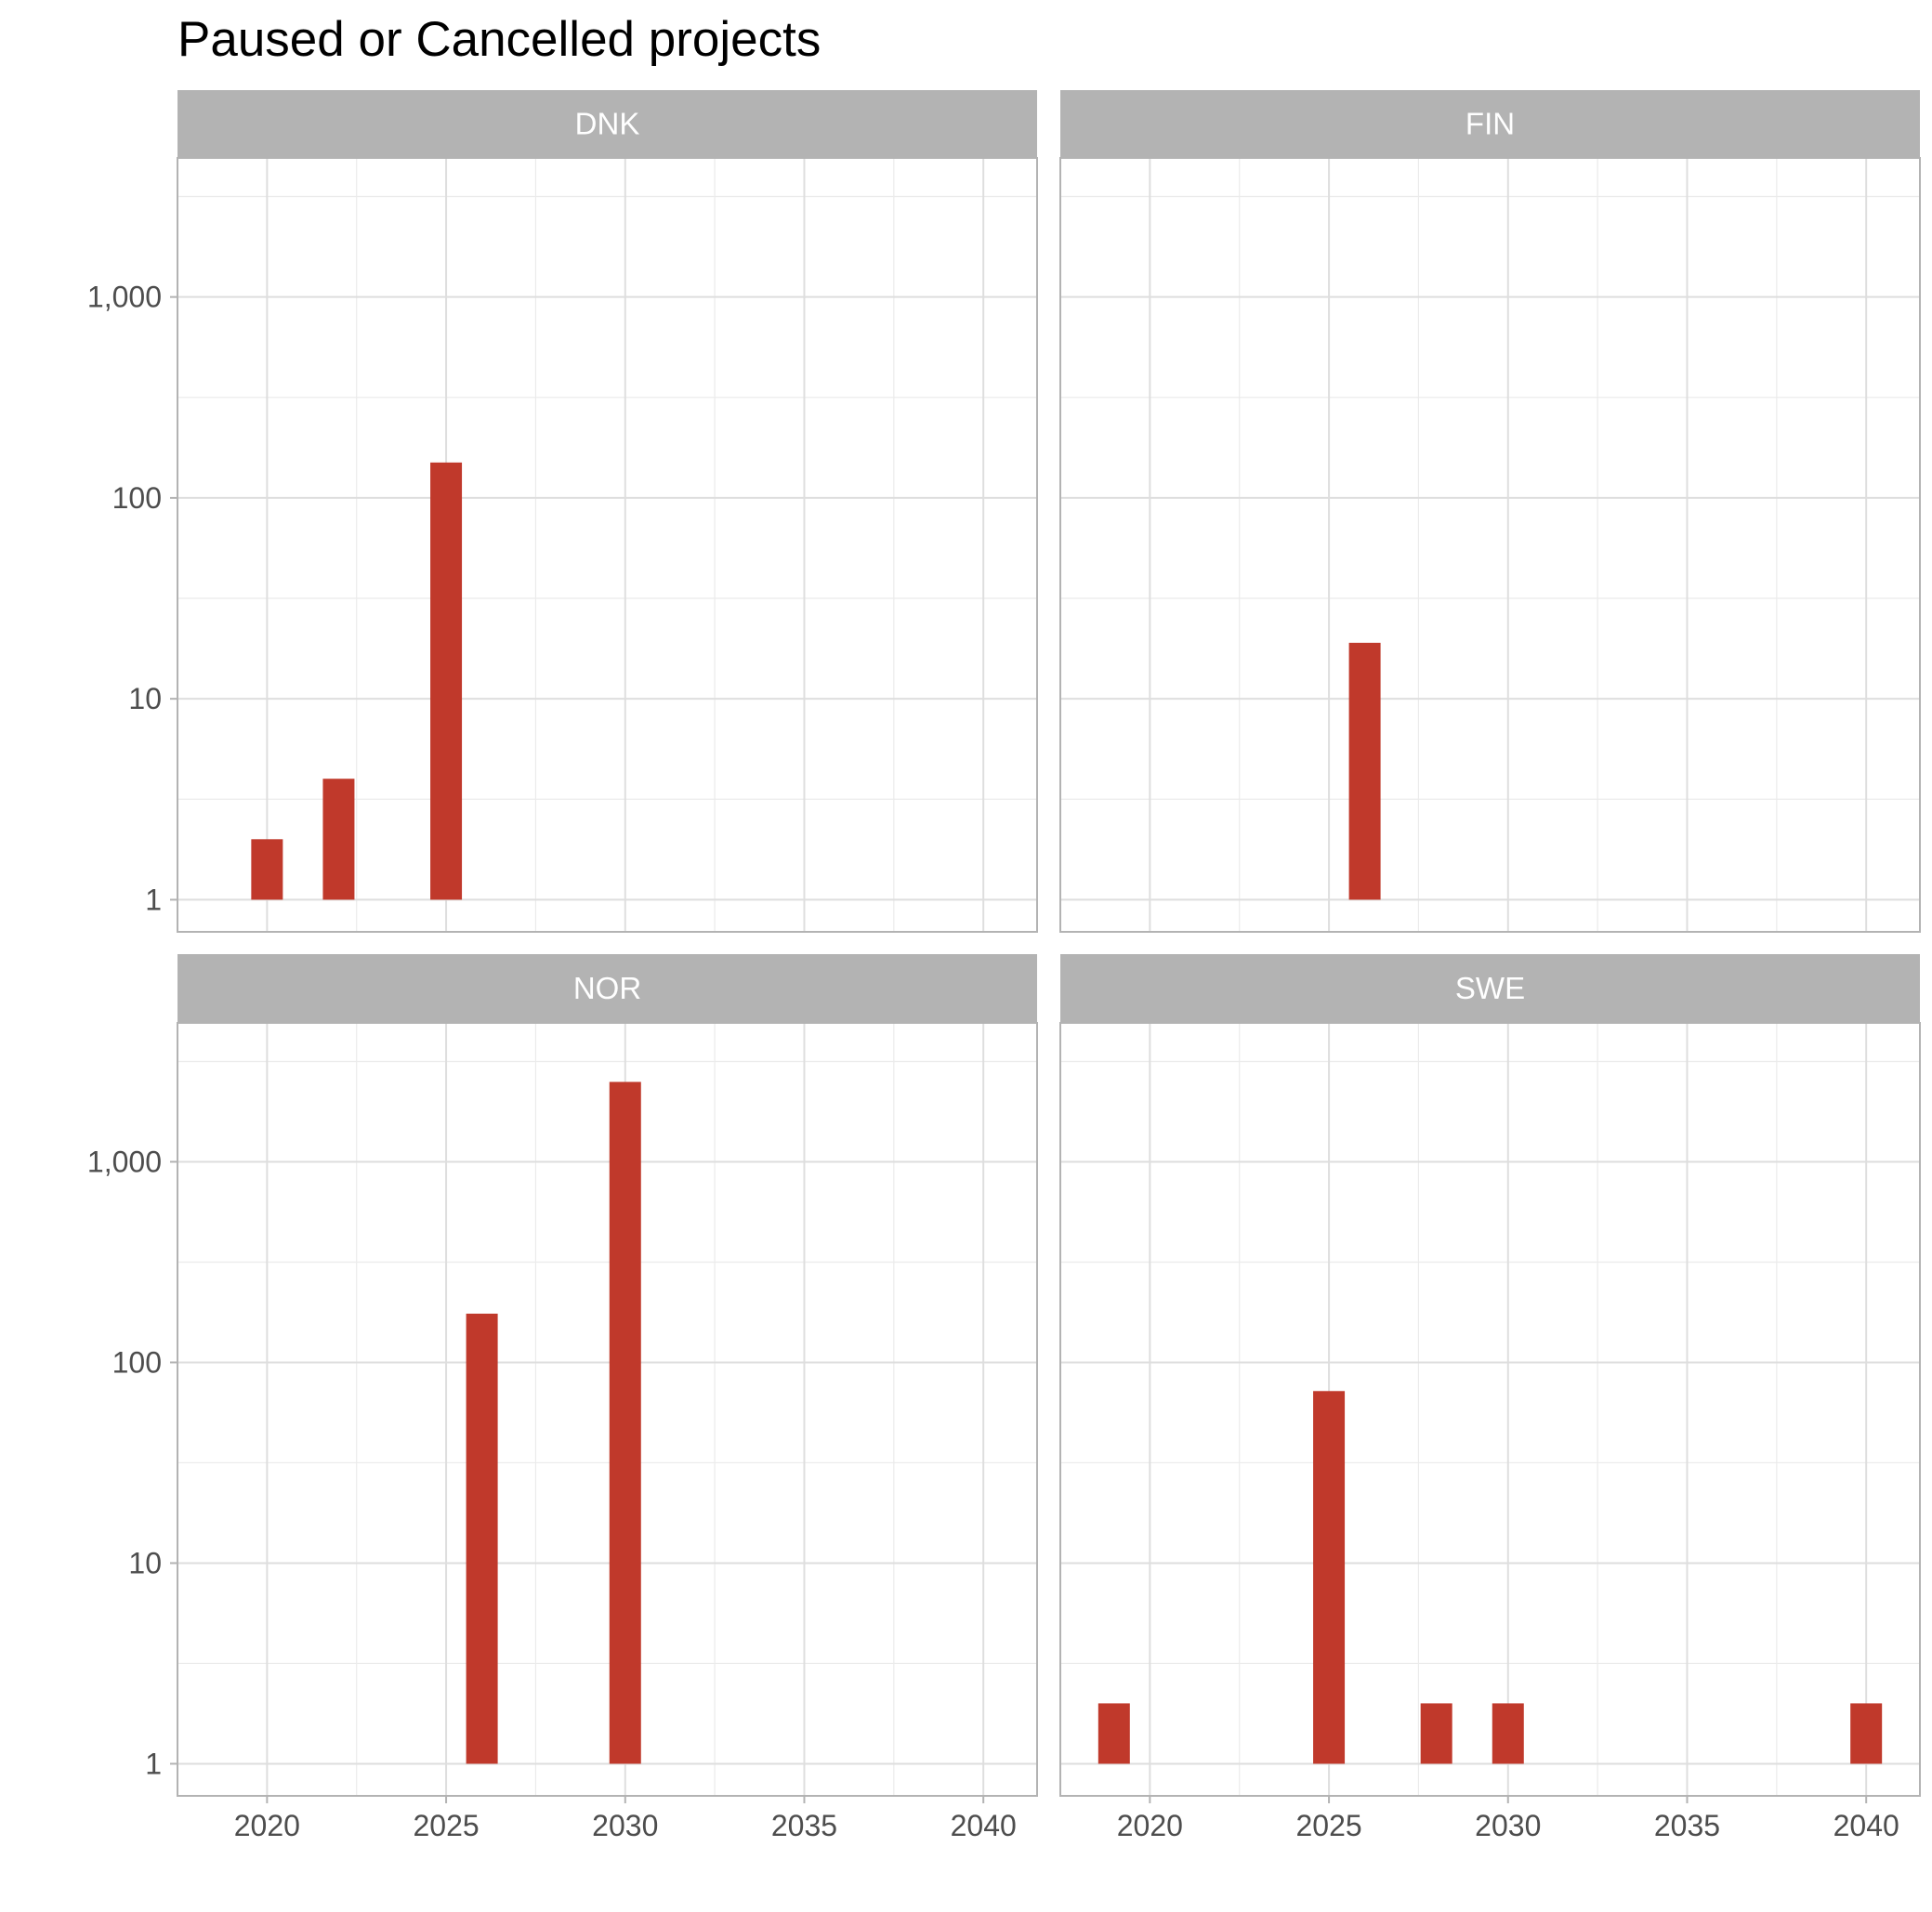 The image size is (1932, 1912). Describe the element at coordinates (1329, 1578) in the screenshot. I see `bar-swe-2025` at that location.